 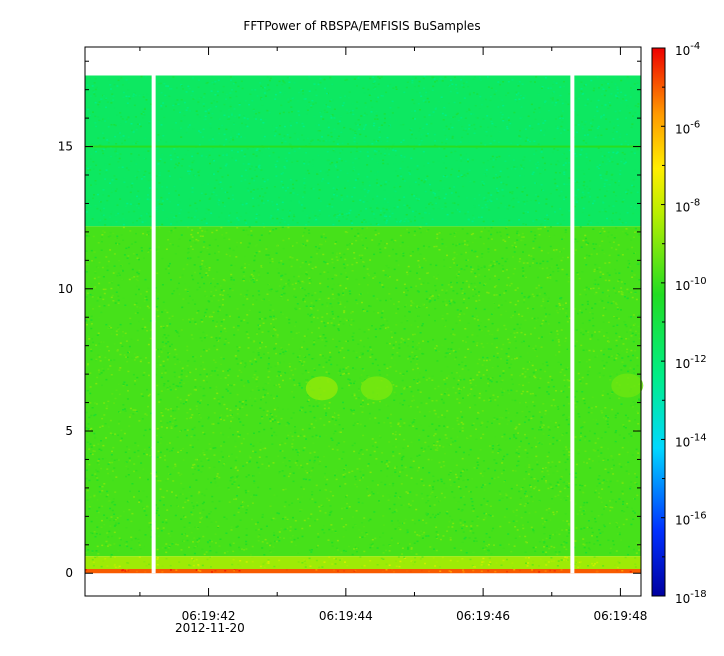 I want to click on colorbar-tick-label: 10⁻¹⁴, so click(x=691, y=440).